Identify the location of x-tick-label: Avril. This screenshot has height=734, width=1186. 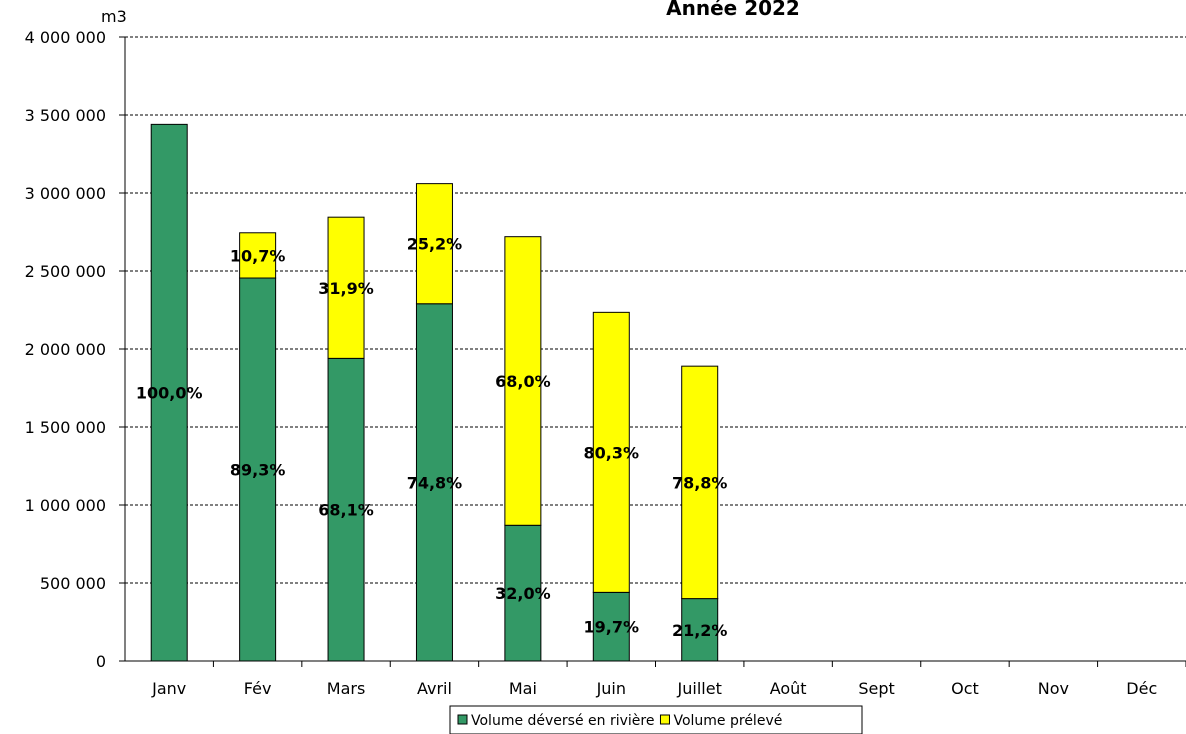
(434, 688).